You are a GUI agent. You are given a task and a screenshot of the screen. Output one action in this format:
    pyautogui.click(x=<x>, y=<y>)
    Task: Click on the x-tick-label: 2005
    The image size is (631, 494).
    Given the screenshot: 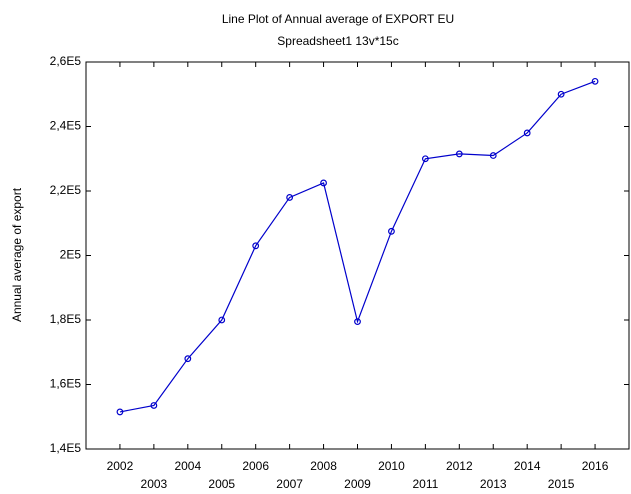 What is the action you would take?
    pyautogui.click(x=221, y=484)
    